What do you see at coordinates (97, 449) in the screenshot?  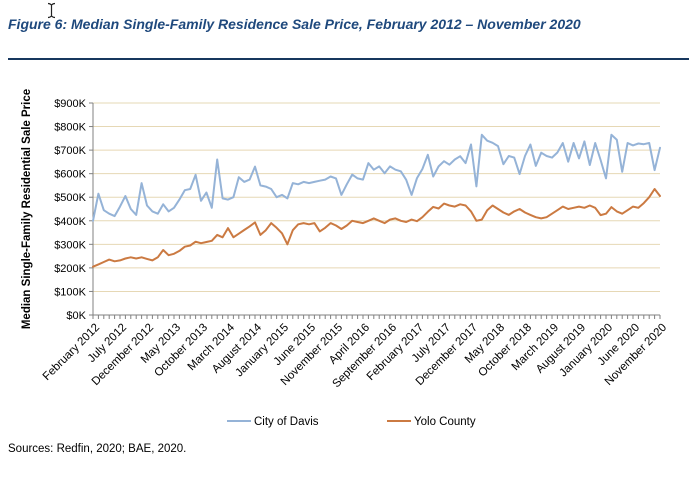 I see `sources-note: Sources: Redfin, 2020; BAE, 2020.` at bounding box center [97, 449].